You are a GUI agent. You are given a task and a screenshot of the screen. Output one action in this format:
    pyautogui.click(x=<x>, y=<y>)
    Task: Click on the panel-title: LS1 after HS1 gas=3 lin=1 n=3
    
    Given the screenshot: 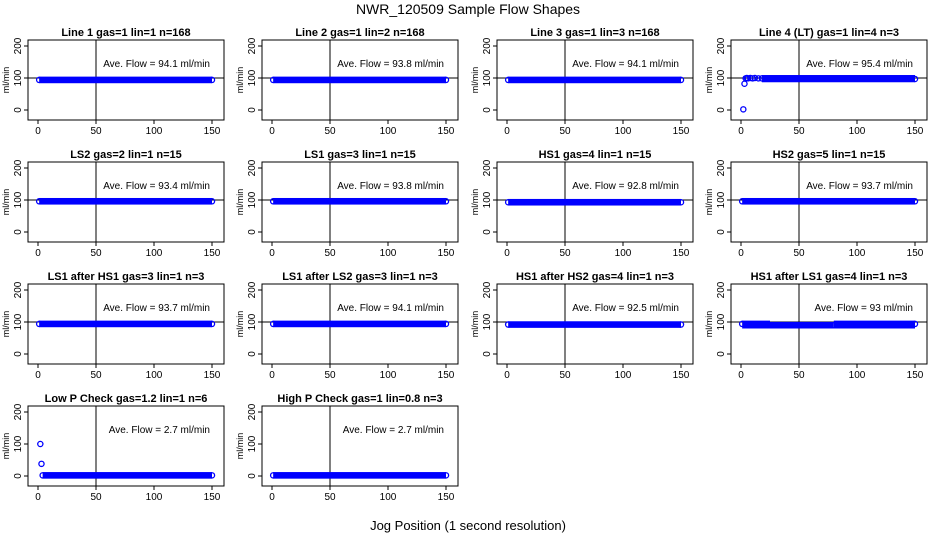 What is the action you would take?
    pyautogui.click(x=126, y=277)
    